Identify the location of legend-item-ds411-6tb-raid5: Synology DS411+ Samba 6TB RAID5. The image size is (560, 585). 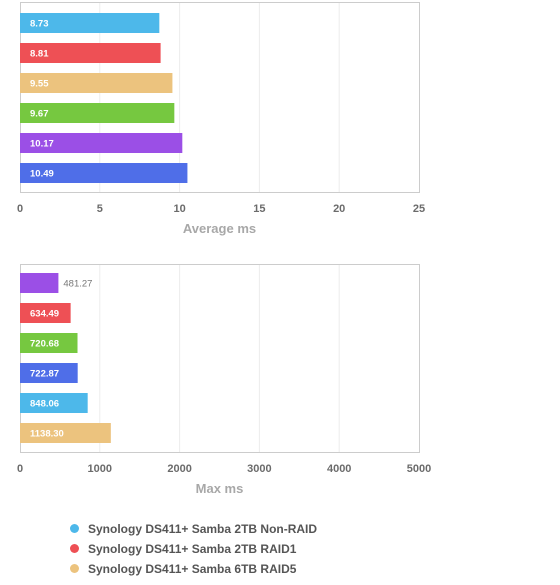
(193, 569).